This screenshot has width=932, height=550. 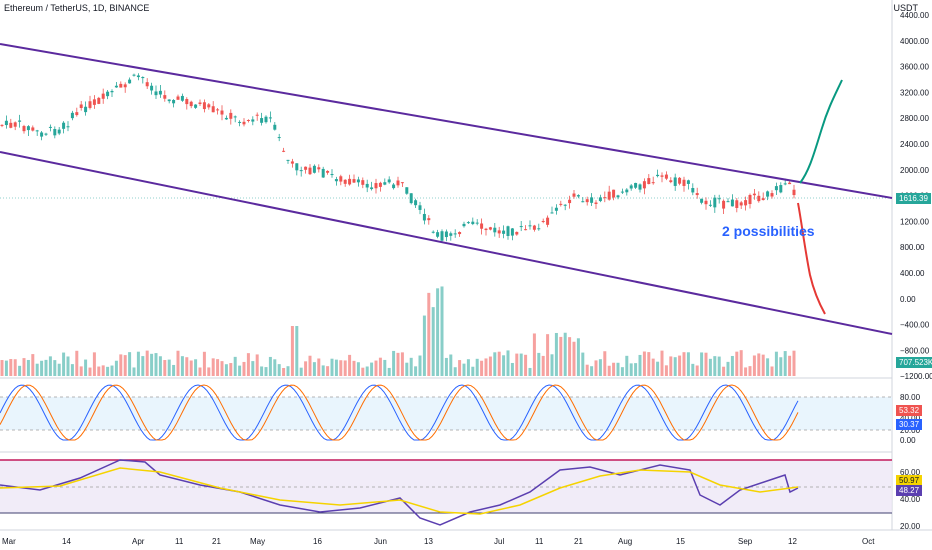 What do you see at coordinates (909, 490) in the screenshot?
I see `rsi-tag: 48.27` at bounding box center [909, 490].